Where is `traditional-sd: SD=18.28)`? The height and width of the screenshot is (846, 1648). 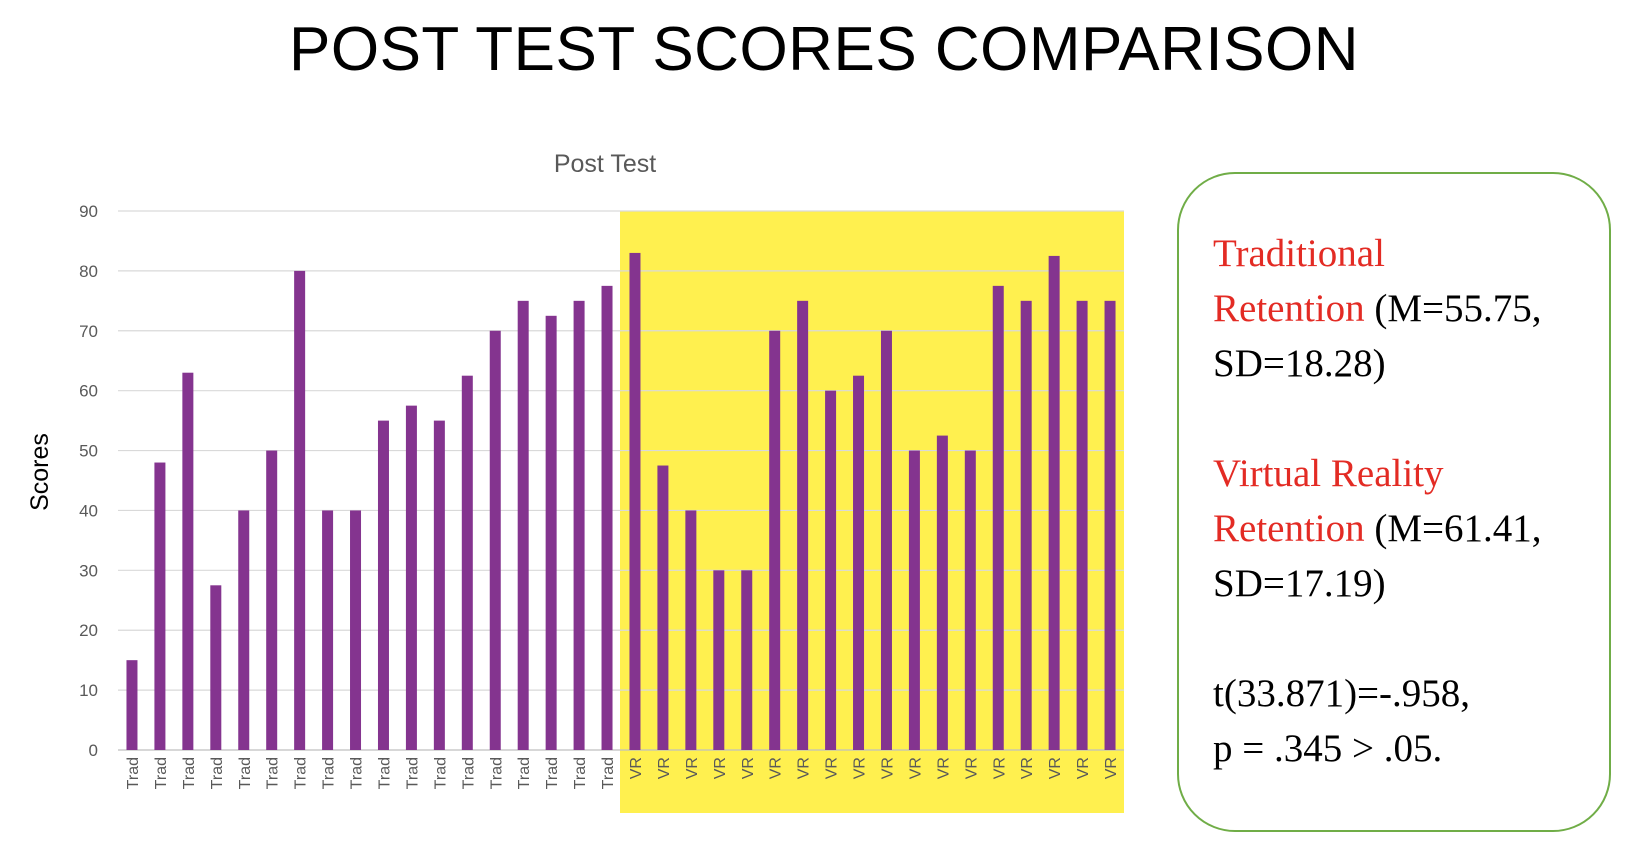
traditional-sd: SD=18.28) is located at coordinates (1299, 363).